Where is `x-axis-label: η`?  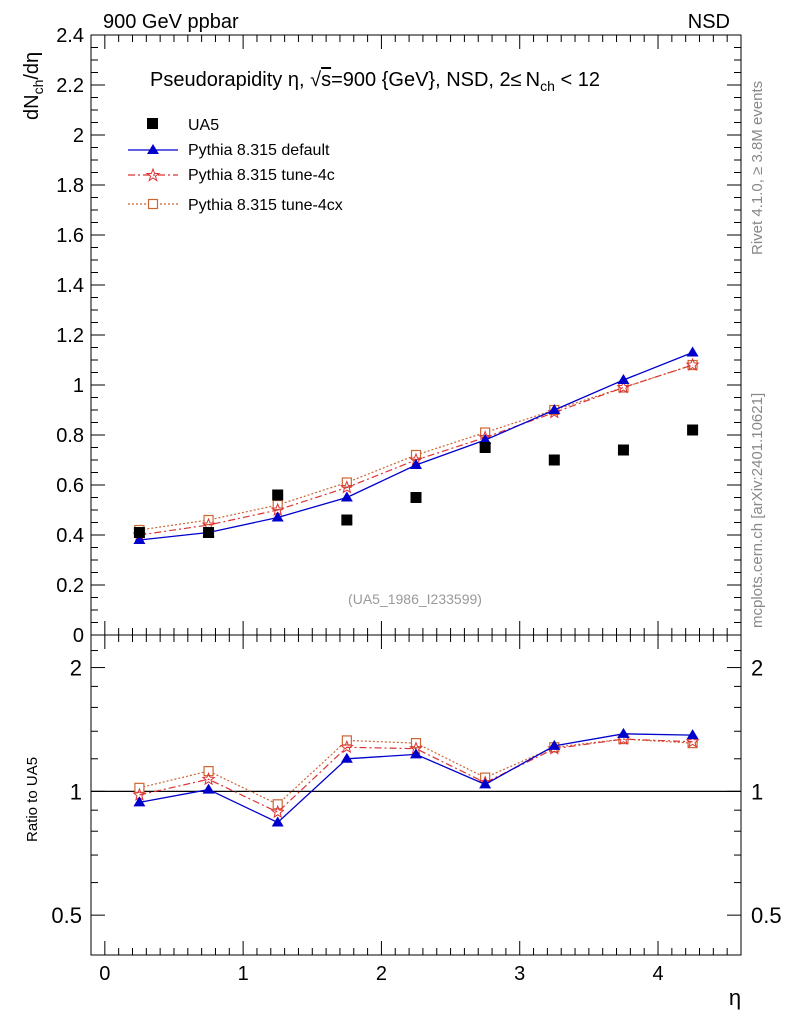
x-axis-label: η is located at coordinates (735, 997).